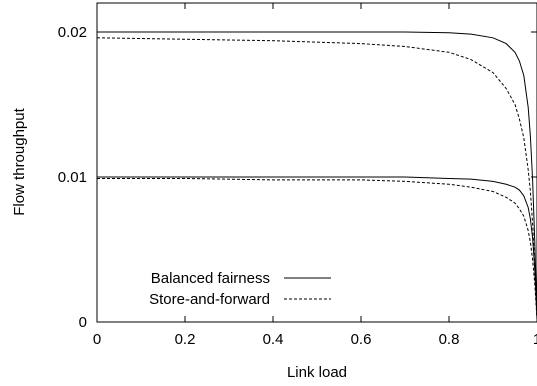  What do you see at coordinates (210, 278) in the screenshot?
I see `legend-label-0: Balanced fairness` at bounding box center [210, 278].